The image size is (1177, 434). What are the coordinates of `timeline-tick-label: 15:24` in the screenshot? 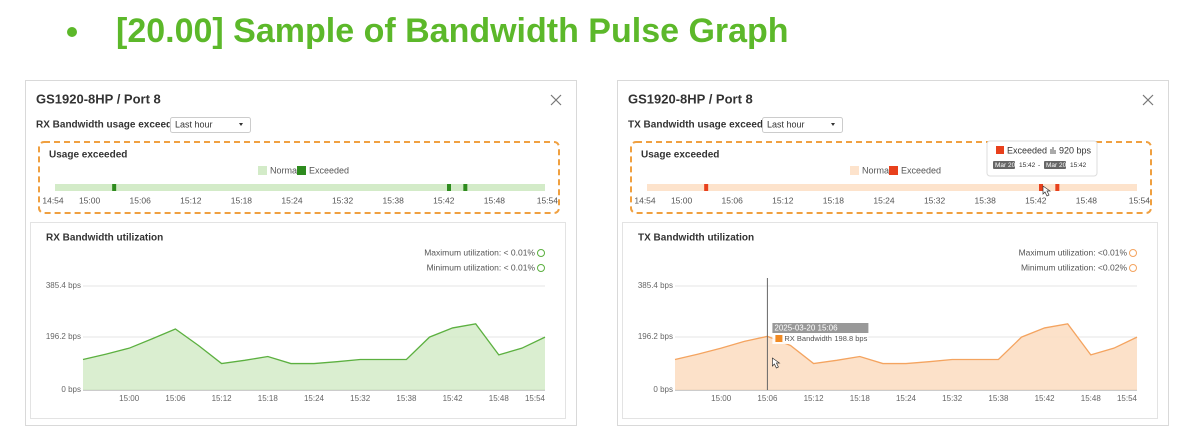 It's located at (292, 200).